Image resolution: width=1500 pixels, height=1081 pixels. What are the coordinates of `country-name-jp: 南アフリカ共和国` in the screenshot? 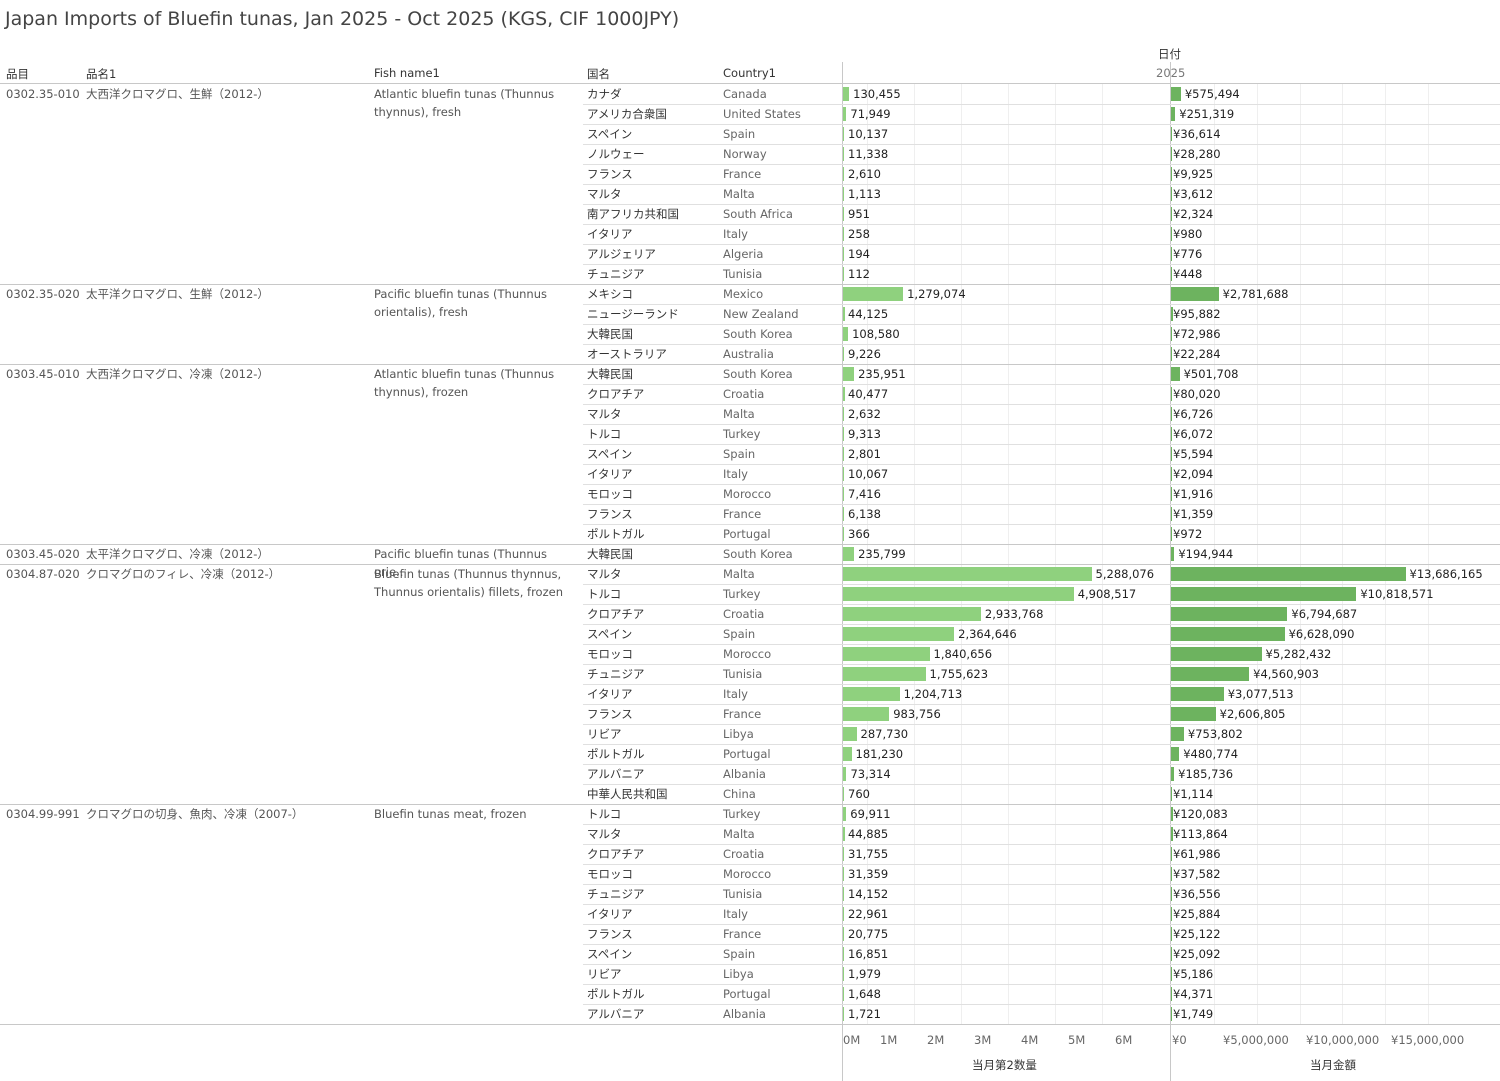 It's located at (633, 214).